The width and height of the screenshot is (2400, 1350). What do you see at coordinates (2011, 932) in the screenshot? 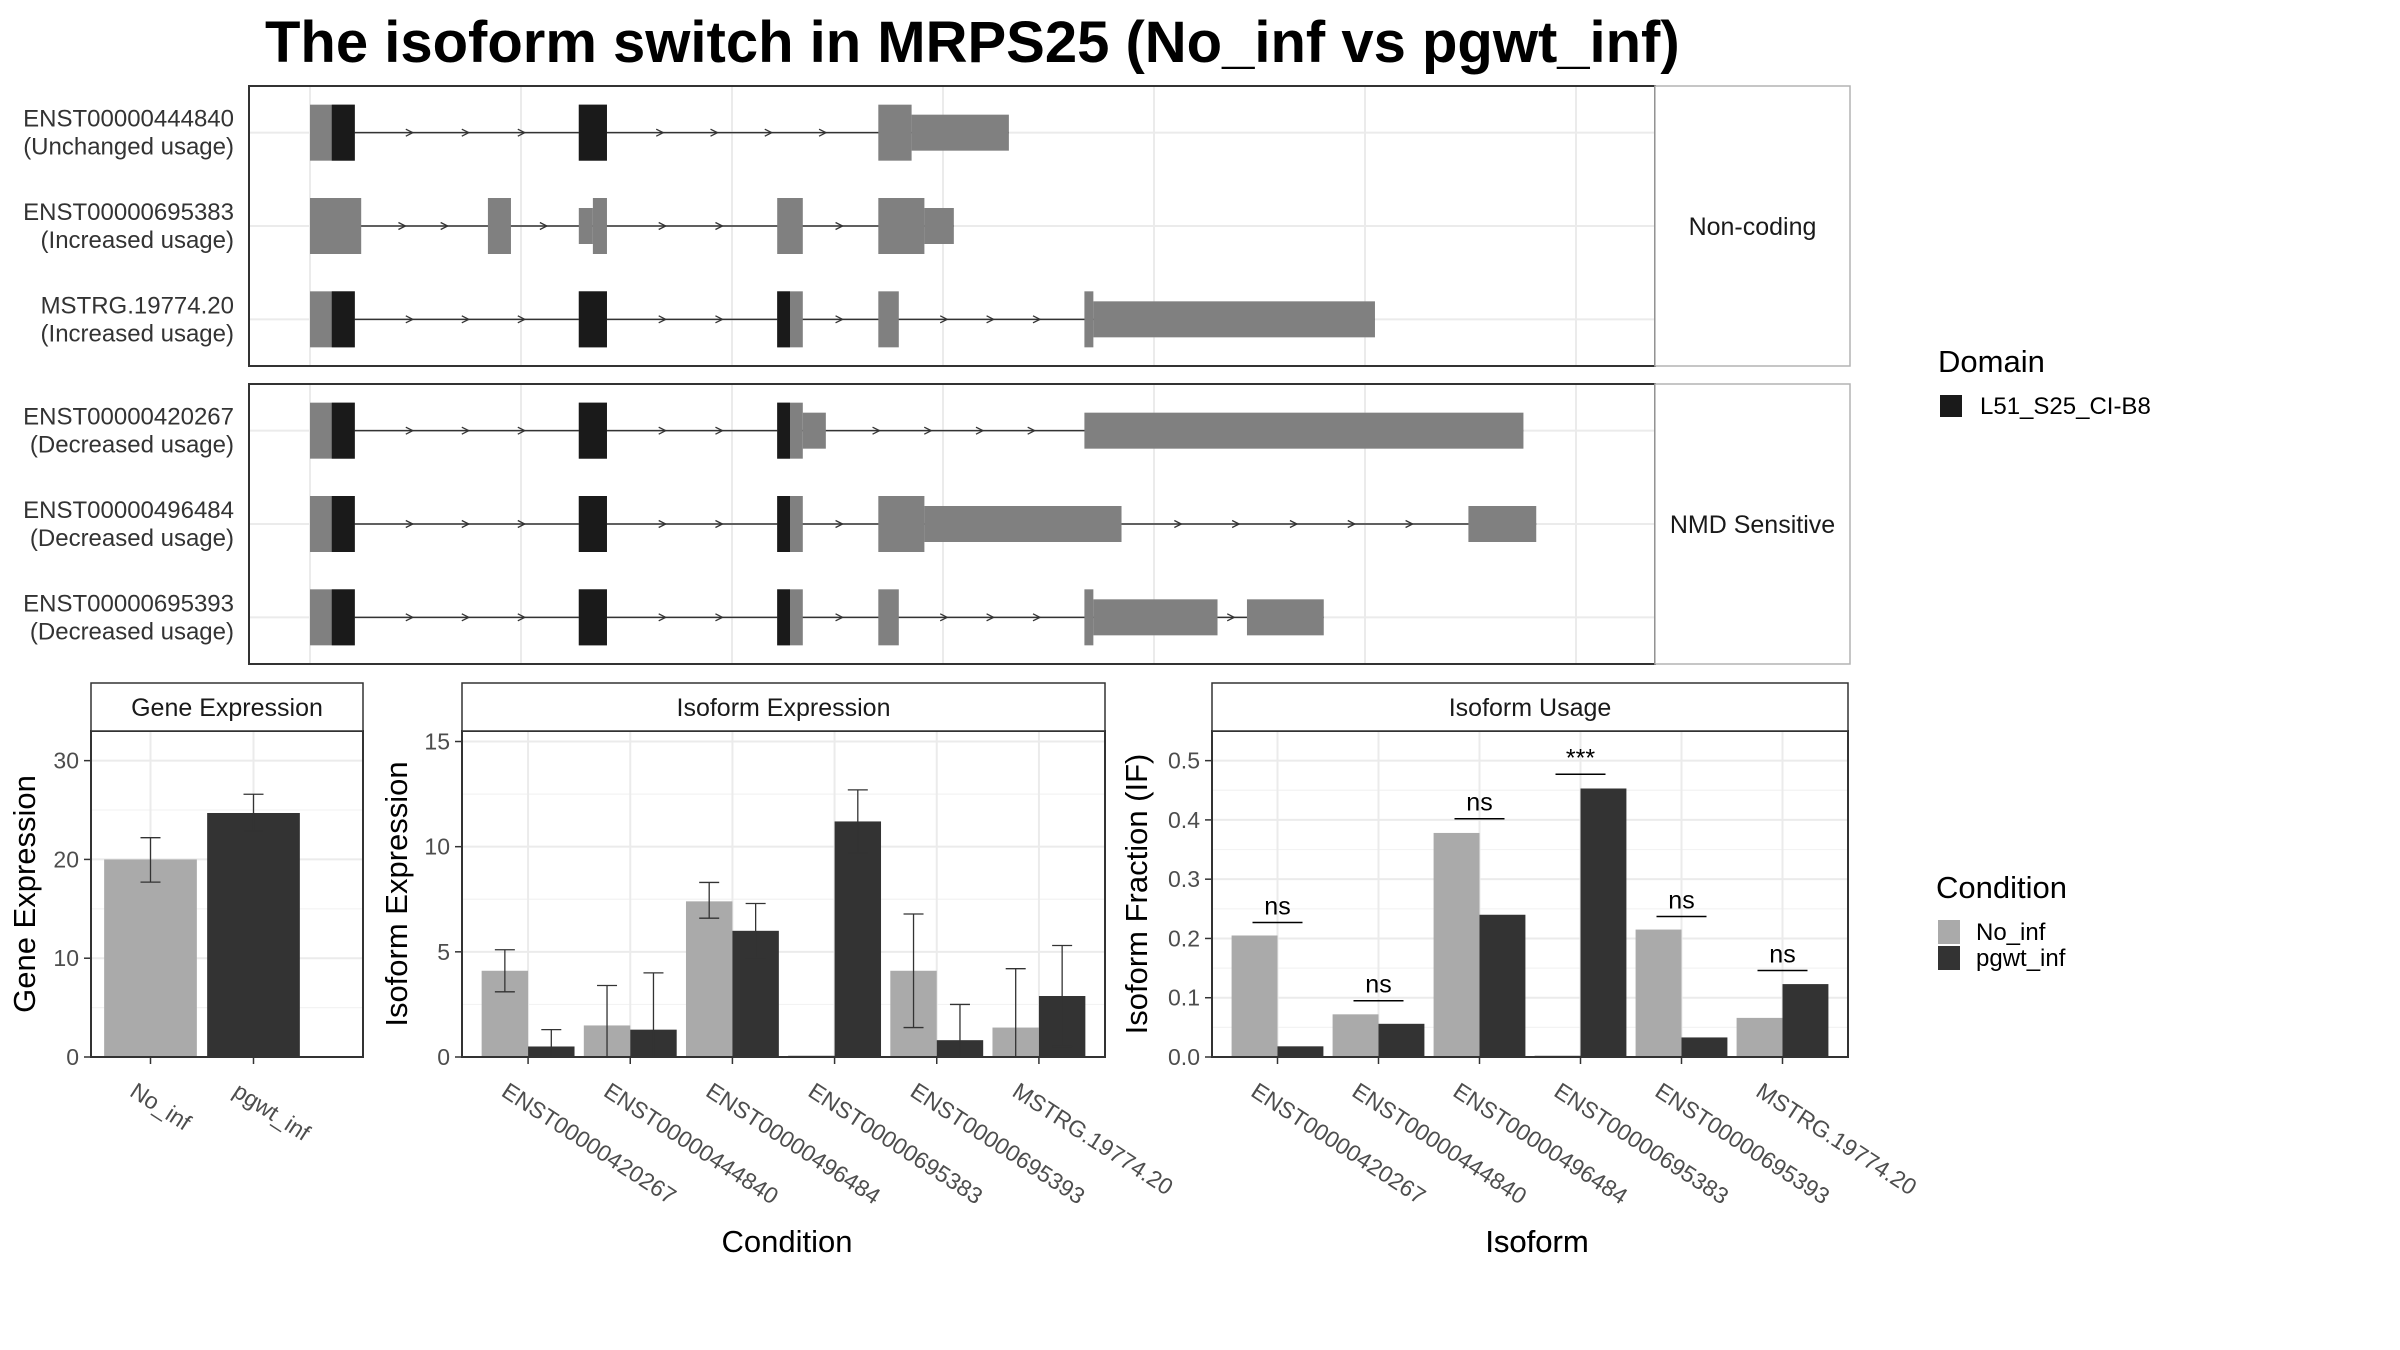
I see `legend-label: No_inf` at bounding box center [2011, 932].